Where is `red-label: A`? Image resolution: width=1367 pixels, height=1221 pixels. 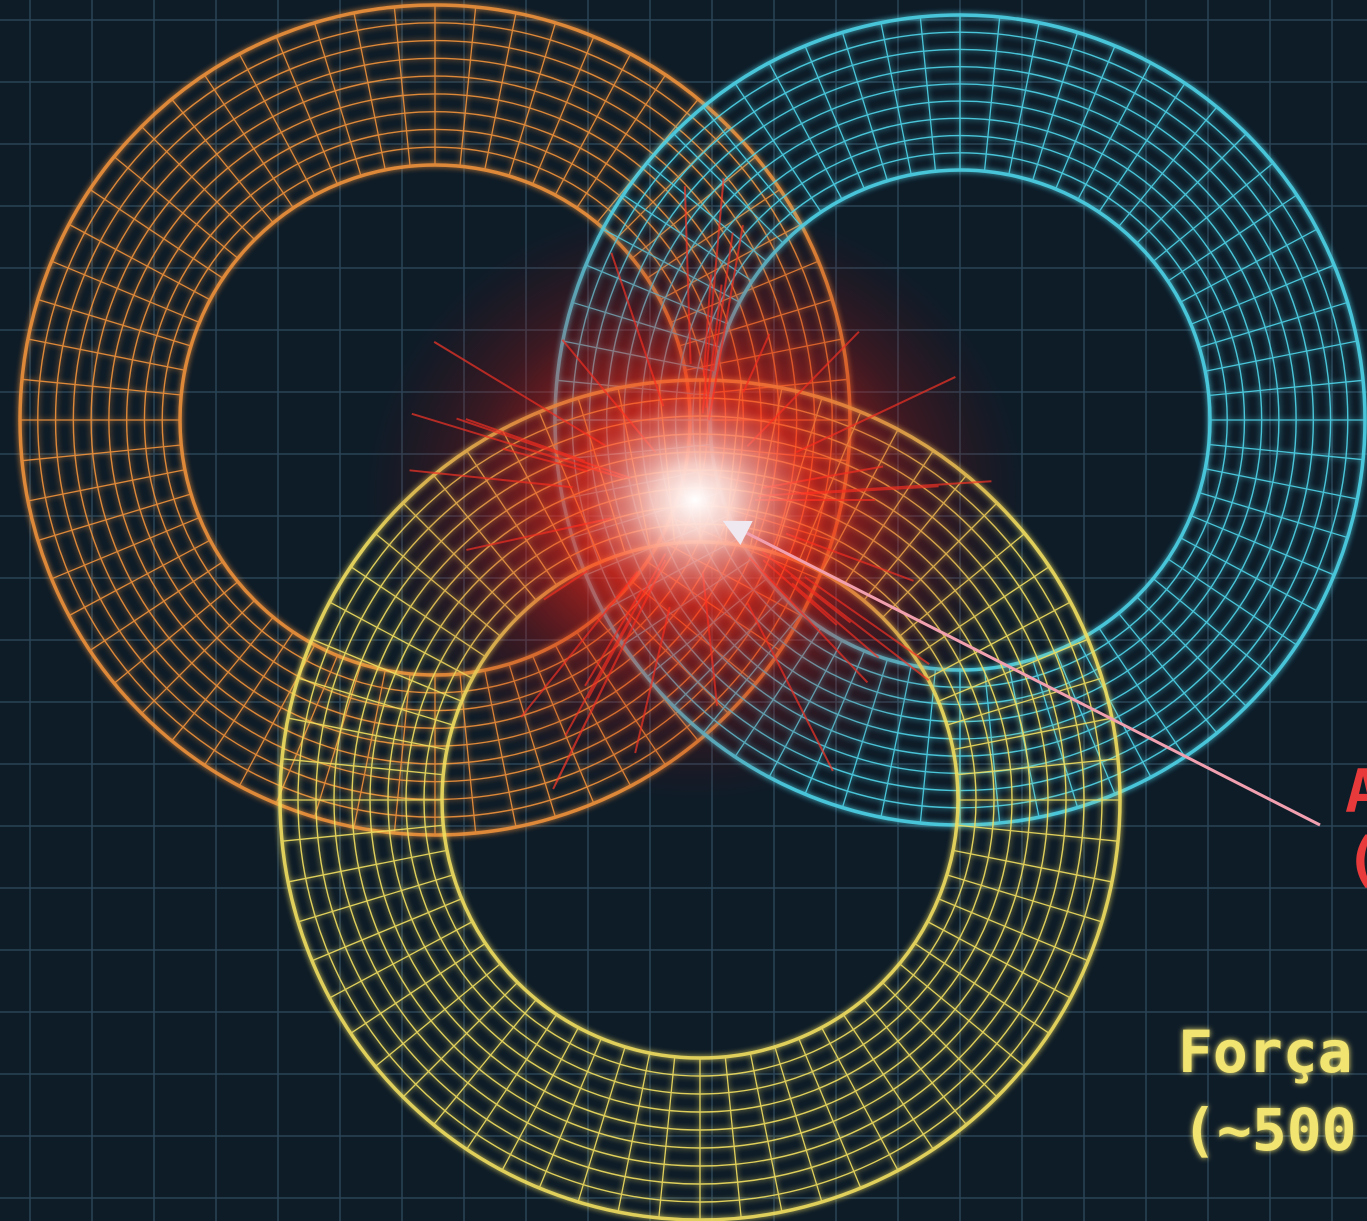
red-label: A is located at coordinates (1356, 792).